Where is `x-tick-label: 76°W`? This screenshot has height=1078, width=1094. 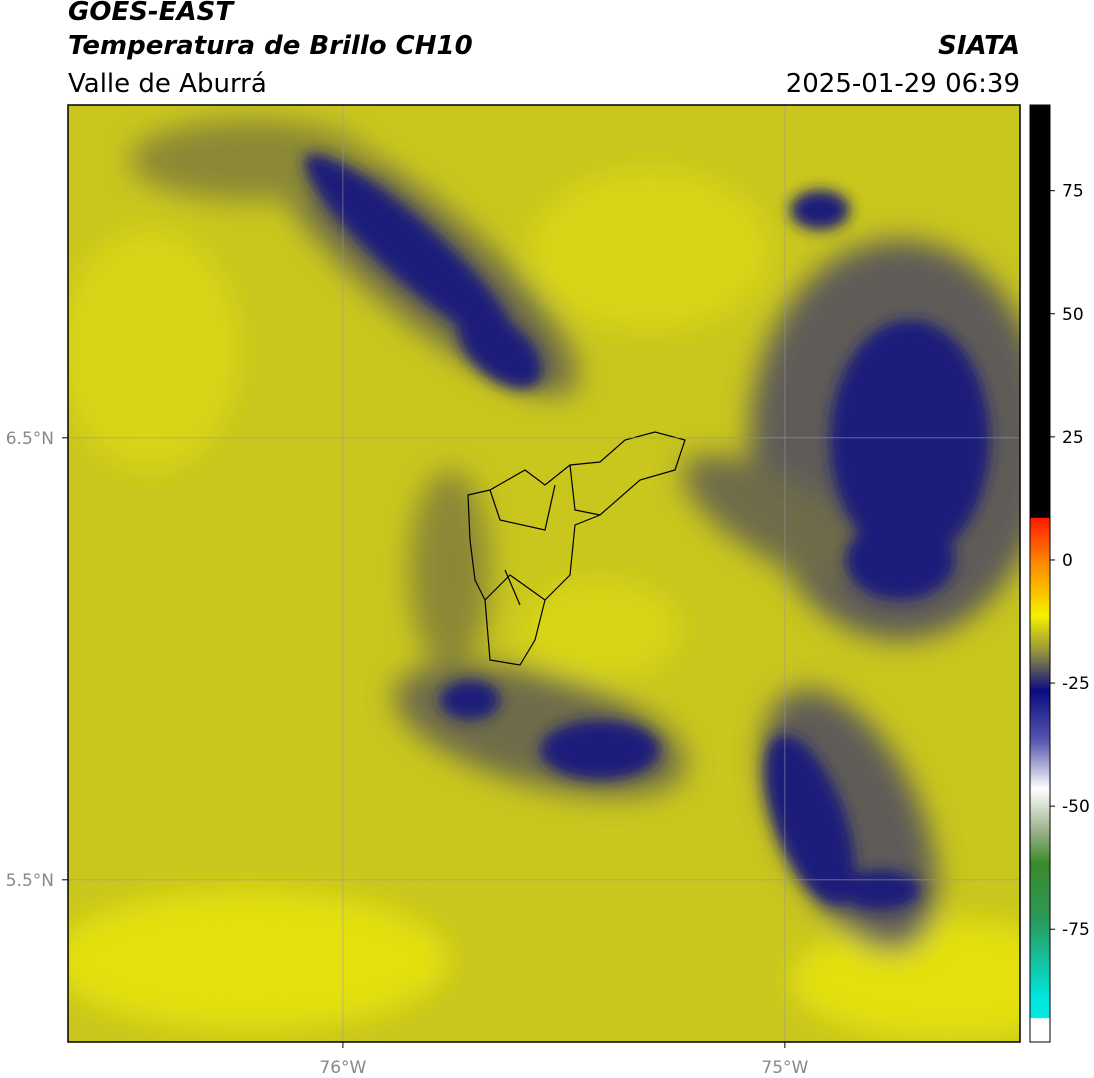
x-tick-label: 76°W is located at coordinates (342, 1068).